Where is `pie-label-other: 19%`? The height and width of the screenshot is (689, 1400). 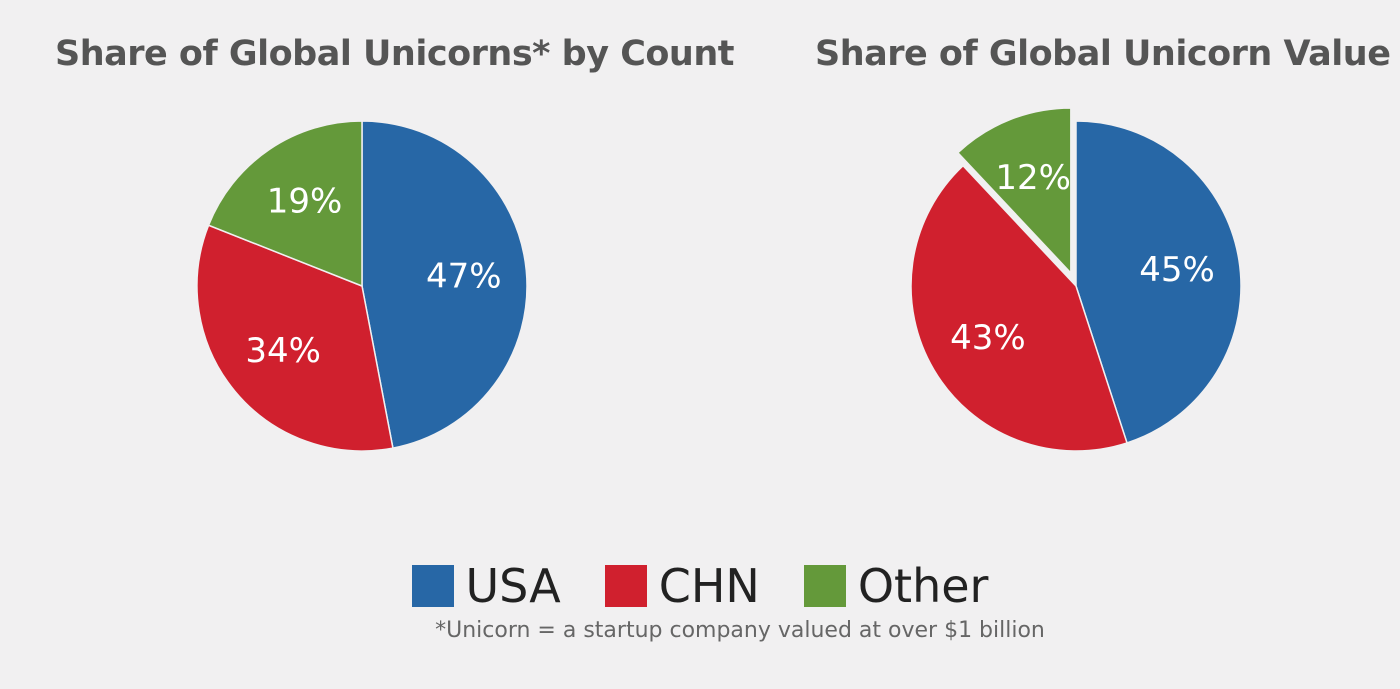
pie-label-other: 19% is located at coordinates (305, 201).